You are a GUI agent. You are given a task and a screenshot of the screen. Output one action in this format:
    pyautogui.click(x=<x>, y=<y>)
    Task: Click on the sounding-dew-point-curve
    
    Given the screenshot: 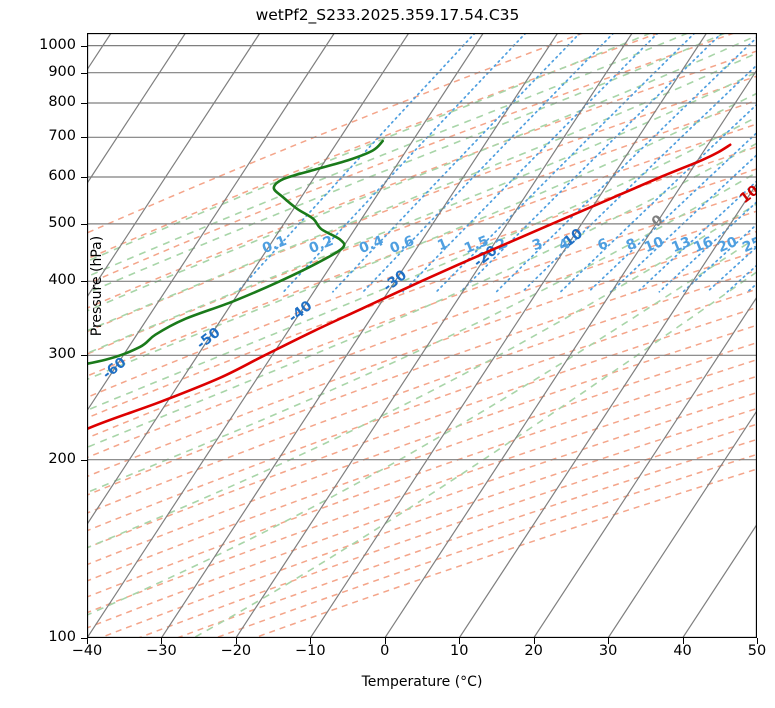 What is the action you would take?
    pyautogui.click(x=235, y=252)
    